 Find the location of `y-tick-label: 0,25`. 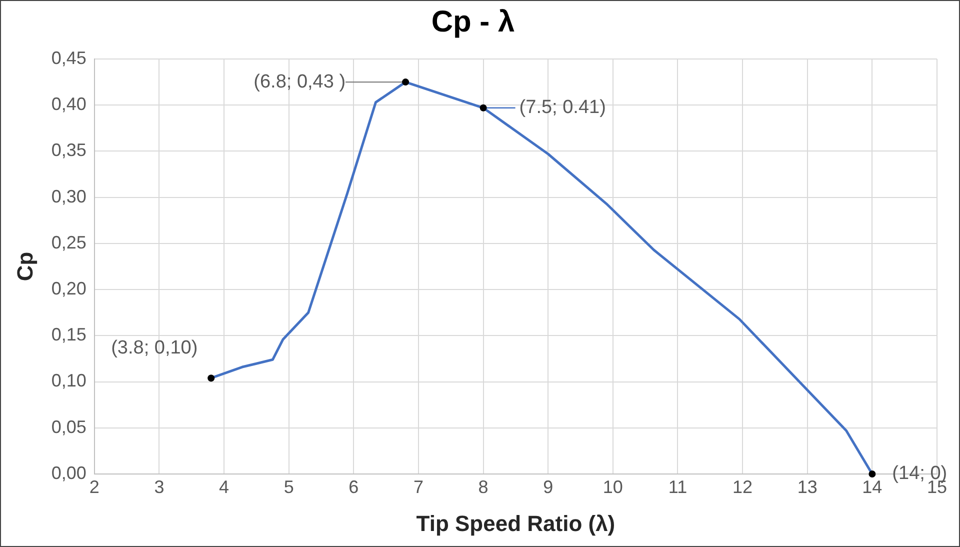

y-tick-label: 0,25 is located at coordinates (68, 242).